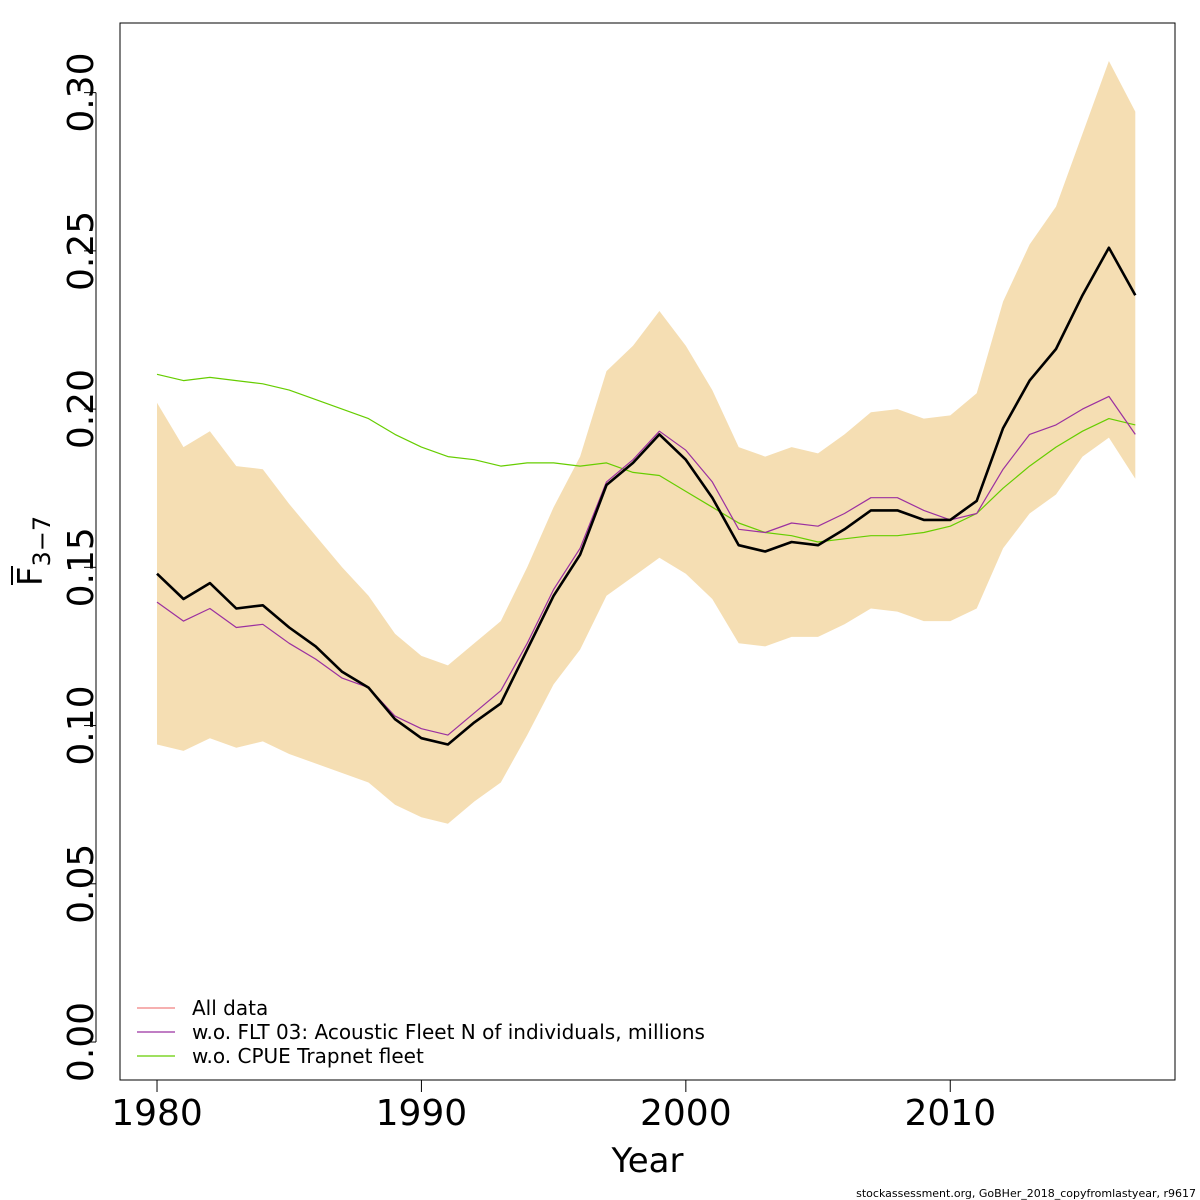  Describe the element at coordinates (81, 1042) in the screenshot. I see `y-tick-label: 0.00` at that location.